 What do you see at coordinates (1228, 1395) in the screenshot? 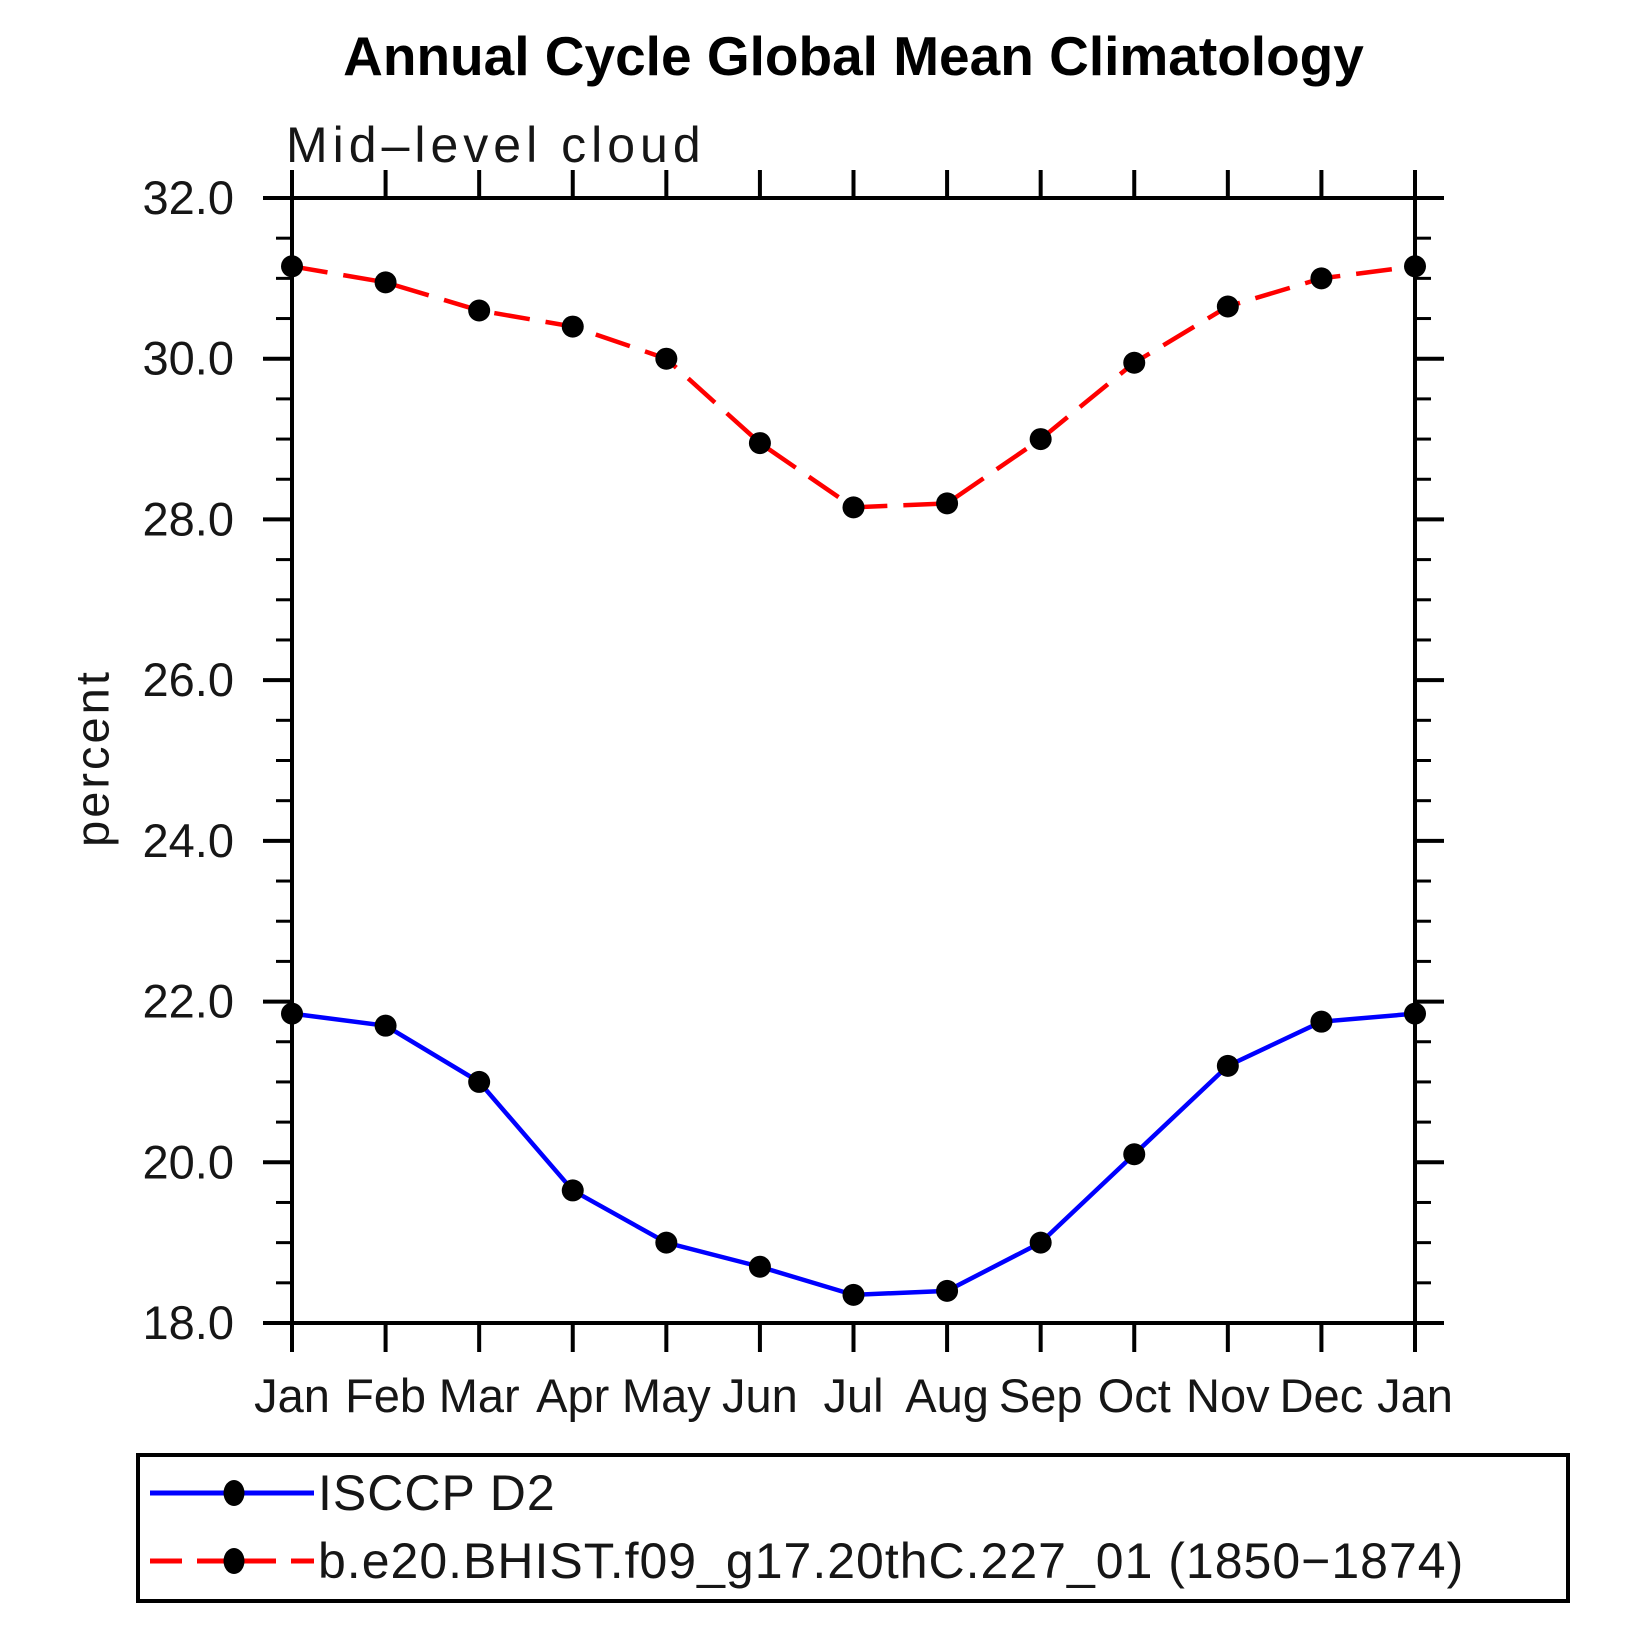
I see `x-tick-label: Nov` at bounding box center [1228, 1395].